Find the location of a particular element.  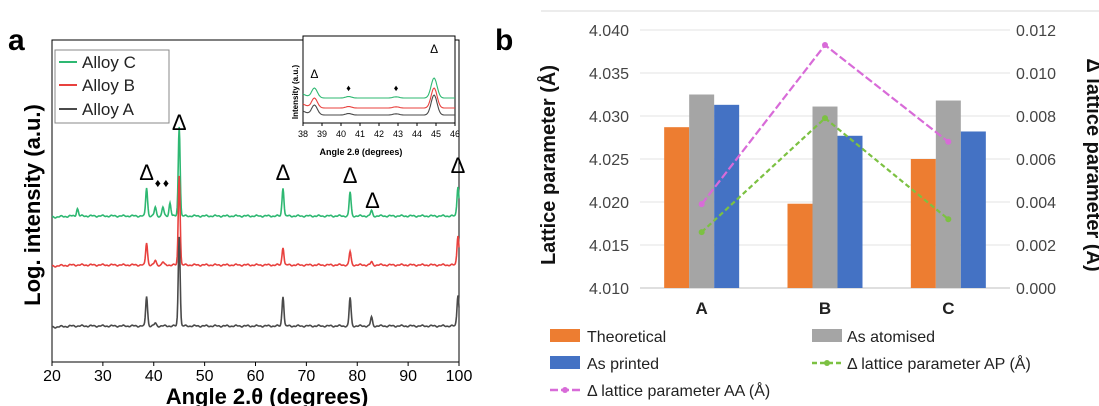

bar-as-atomised-a is located at coordinates (702, 191).